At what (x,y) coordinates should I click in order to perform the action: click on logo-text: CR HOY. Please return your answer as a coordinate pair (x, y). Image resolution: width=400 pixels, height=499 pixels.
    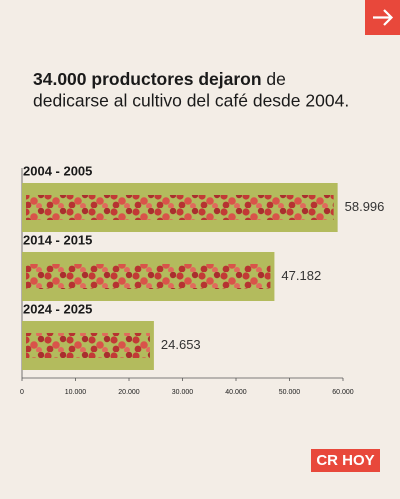
    Looking at the image, I should click on (345, 460).